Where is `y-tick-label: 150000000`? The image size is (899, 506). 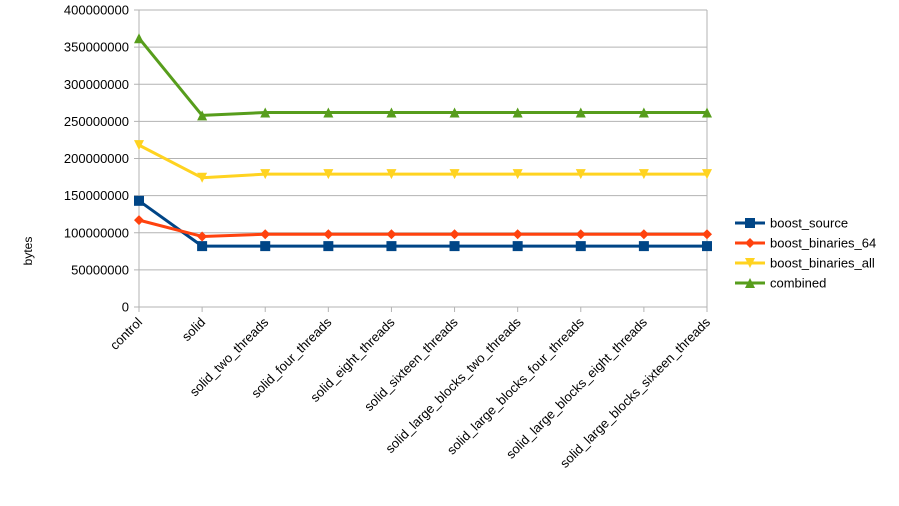 y-tick-label: 150000000 is located at coordinates (96, 195).